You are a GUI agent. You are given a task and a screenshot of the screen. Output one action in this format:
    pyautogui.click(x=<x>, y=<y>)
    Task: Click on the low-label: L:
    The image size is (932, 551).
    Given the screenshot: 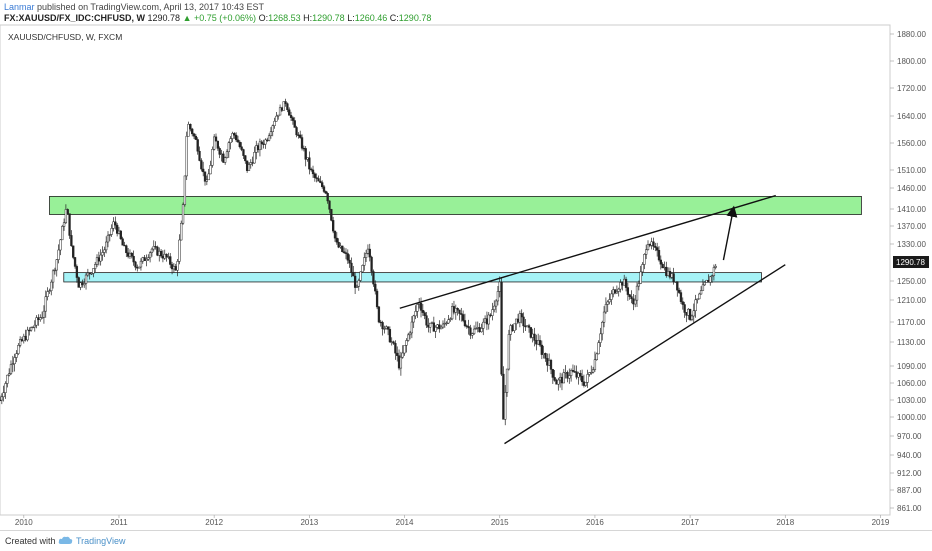 What is the action you would take?
    pyautogui.click(x=351, y=18)
    